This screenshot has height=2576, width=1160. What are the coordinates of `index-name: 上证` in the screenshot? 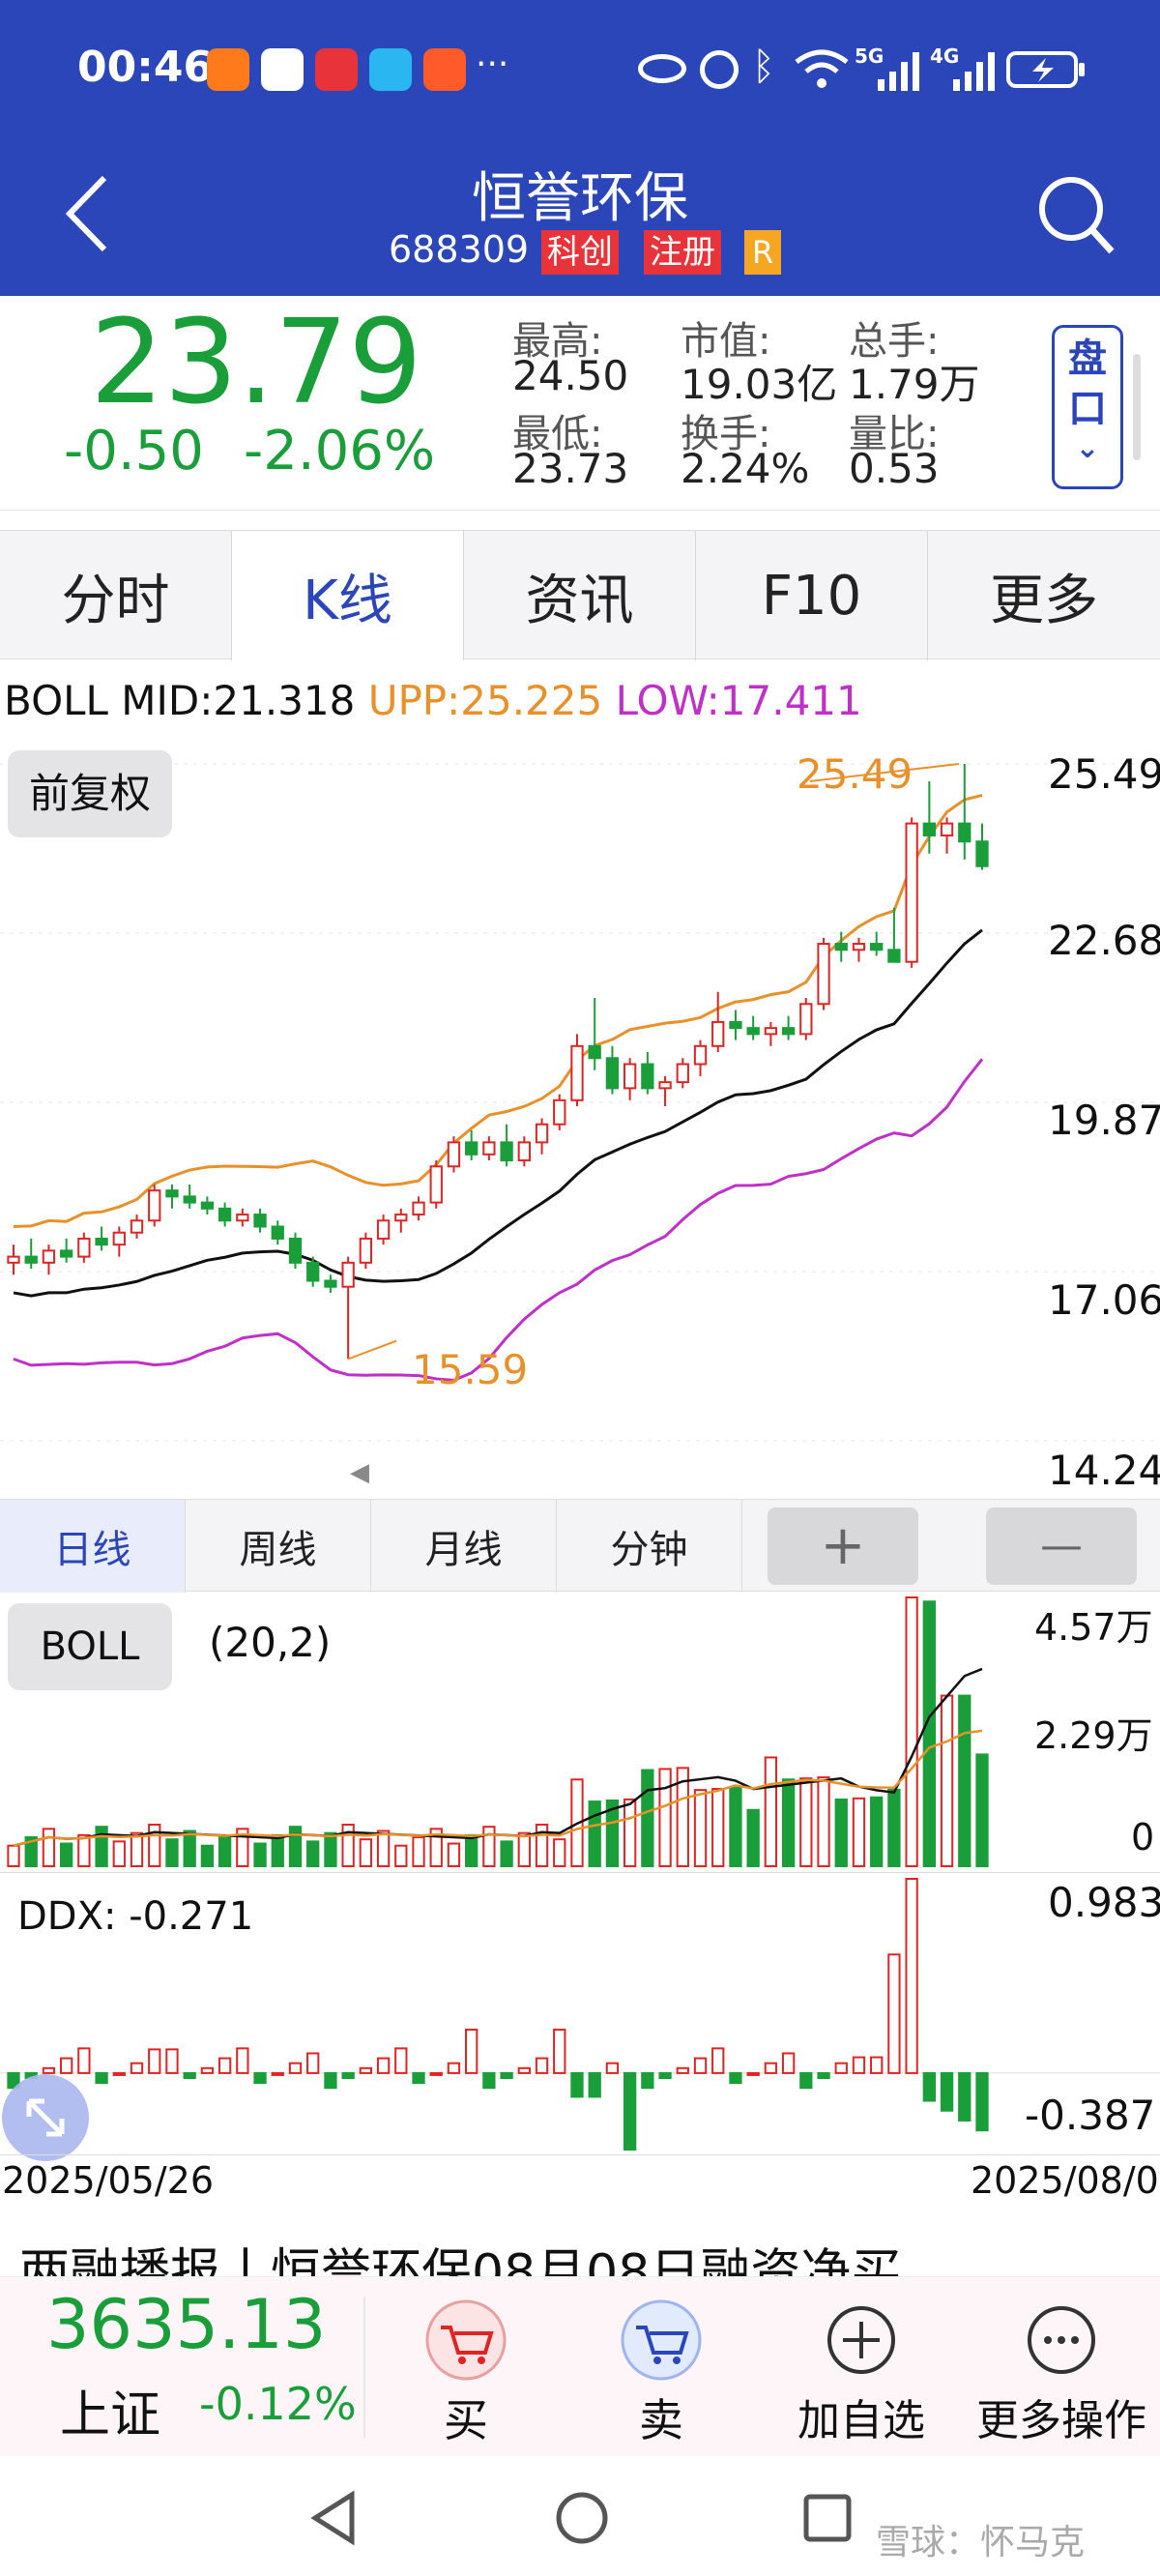 It's located at (111, 2415).